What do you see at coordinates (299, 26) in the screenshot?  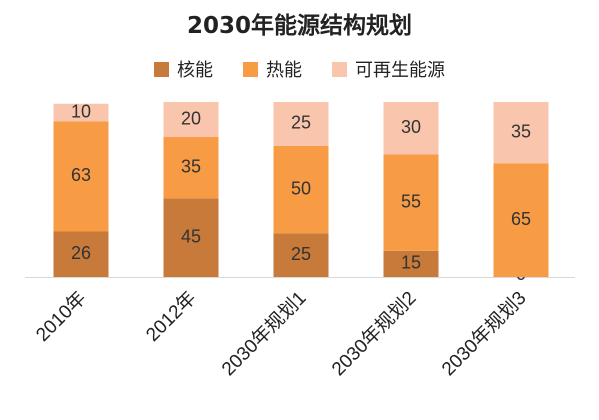 I see `chart-title: 2030年能源结构规划` at bounding box center [299, 26].